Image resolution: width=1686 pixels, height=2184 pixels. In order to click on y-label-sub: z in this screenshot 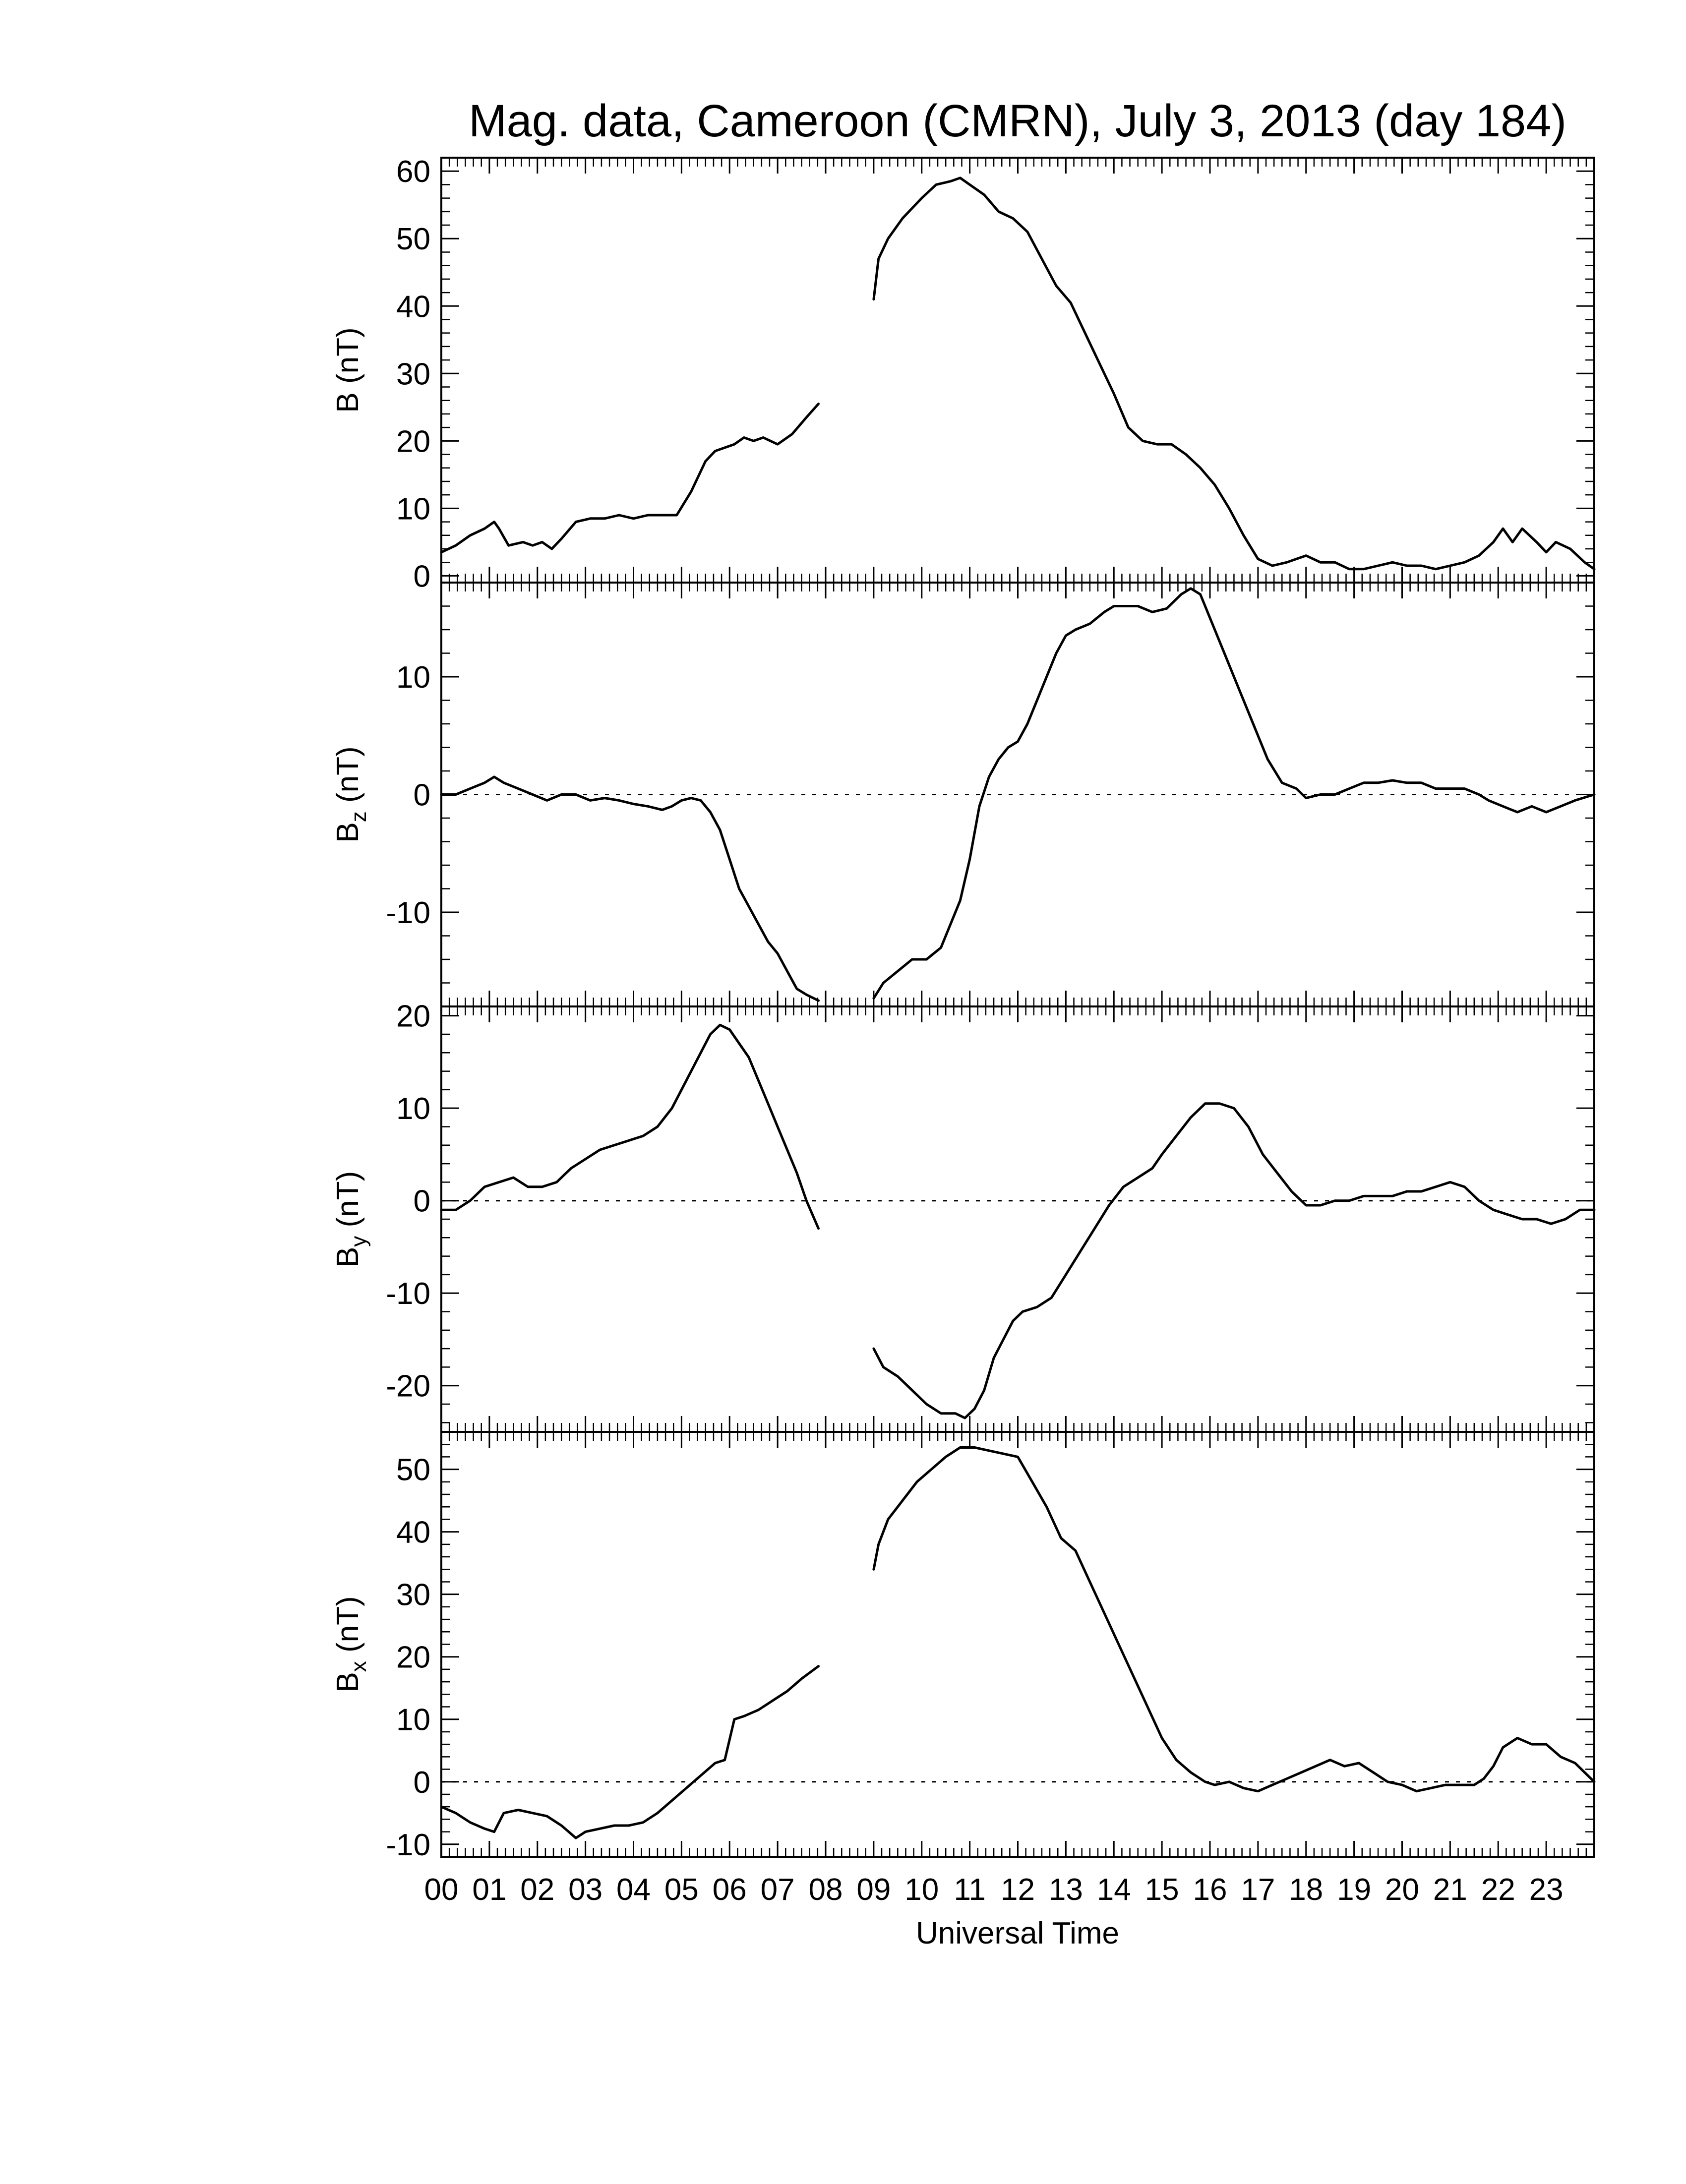, I will do `click(359, 816)`.